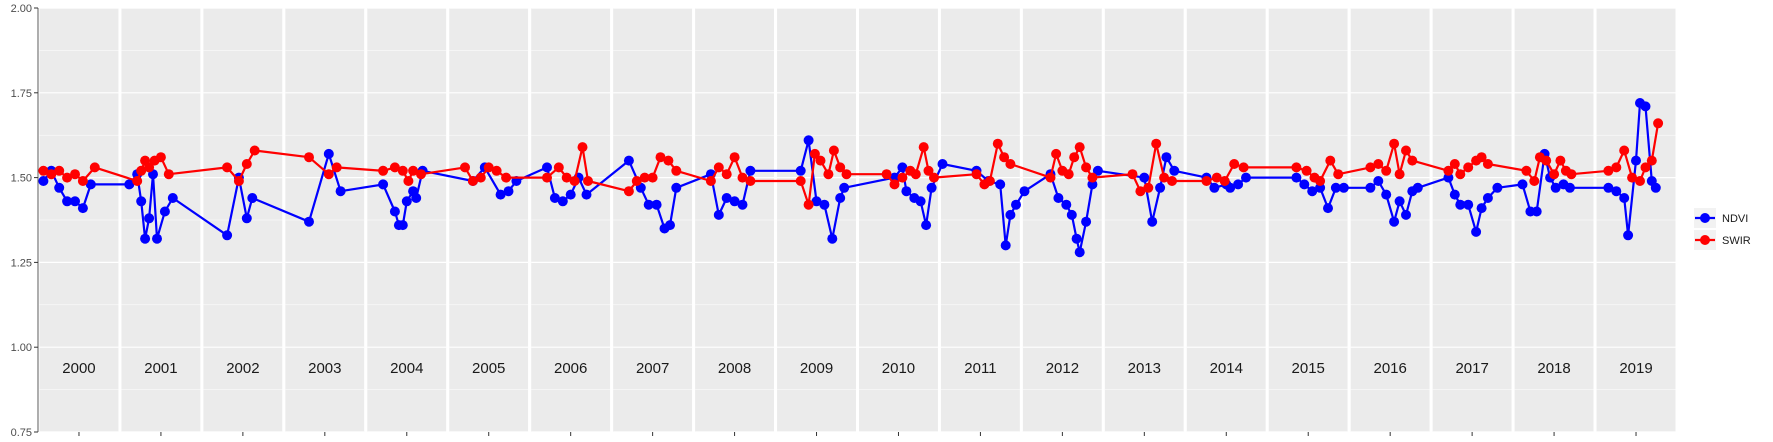 This screenshot has width=1773, height=442. I want to click on year-label-2004: 2004, so click(406, 368).